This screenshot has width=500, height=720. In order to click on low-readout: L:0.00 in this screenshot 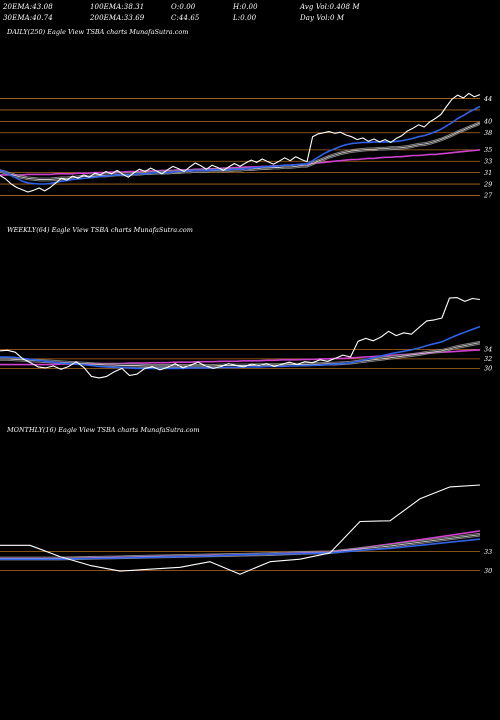, I will do `click(245, 18)`.